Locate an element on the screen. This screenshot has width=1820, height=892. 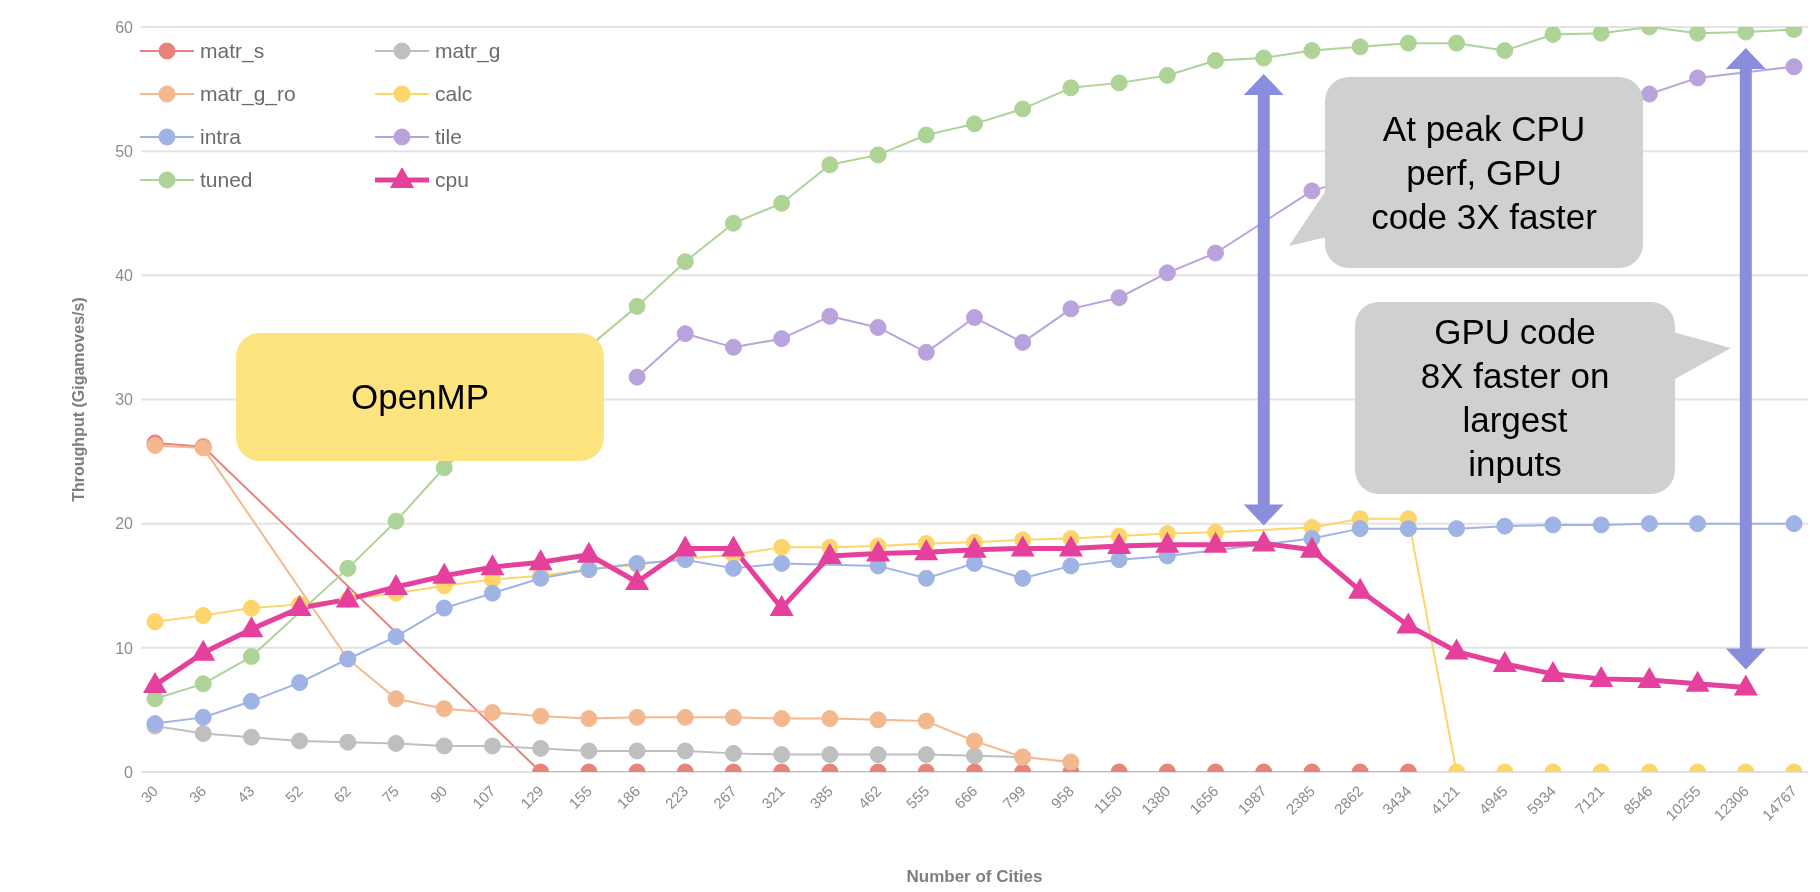
legend-label: matr_g_ro is located at coordinates (248, 94).